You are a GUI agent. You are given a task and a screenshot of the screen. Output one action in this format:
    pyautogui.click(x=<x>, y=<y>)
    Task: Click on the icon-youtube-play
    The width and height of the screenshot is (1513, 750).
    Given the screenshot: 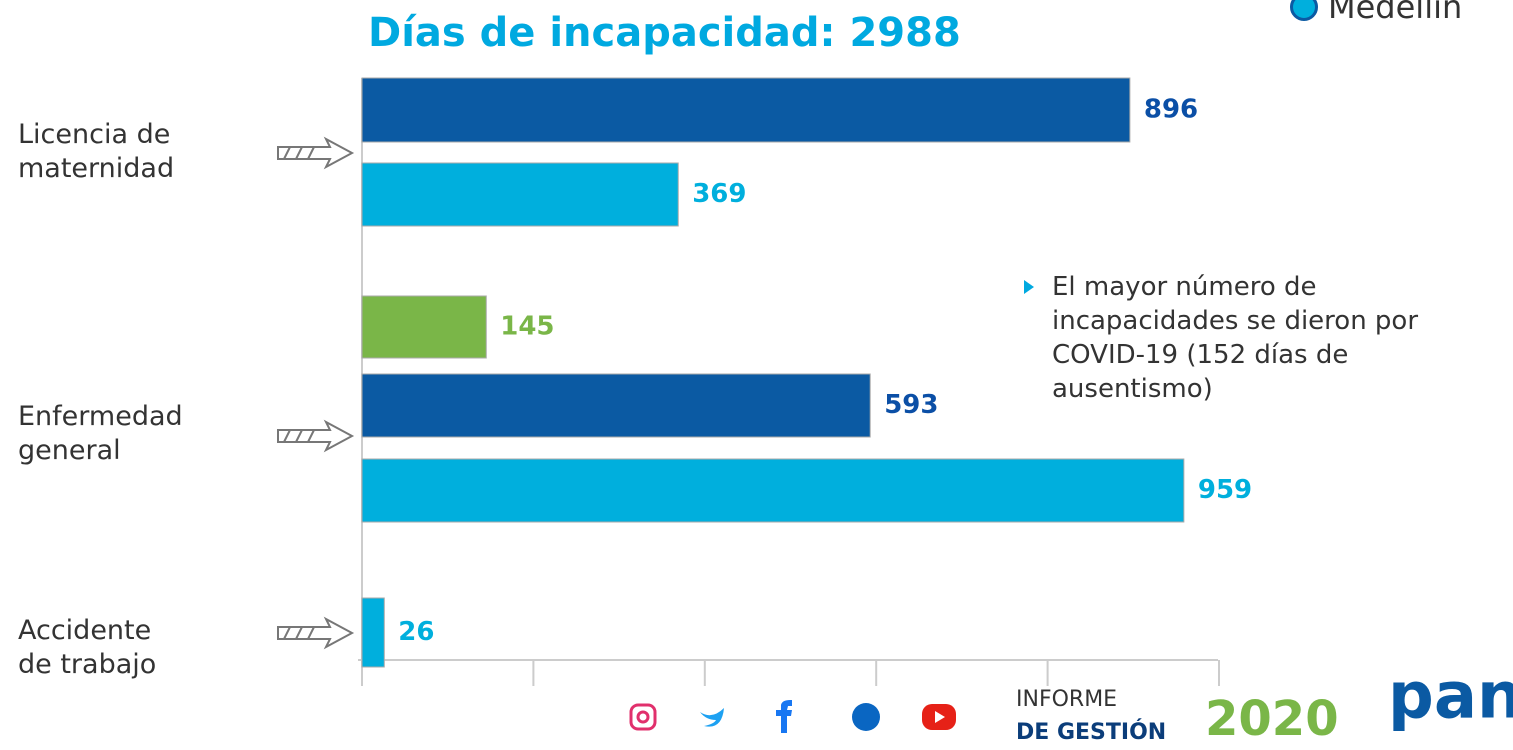 What is the action you would take?
    pyautogui.click(x=940, y=717)
    